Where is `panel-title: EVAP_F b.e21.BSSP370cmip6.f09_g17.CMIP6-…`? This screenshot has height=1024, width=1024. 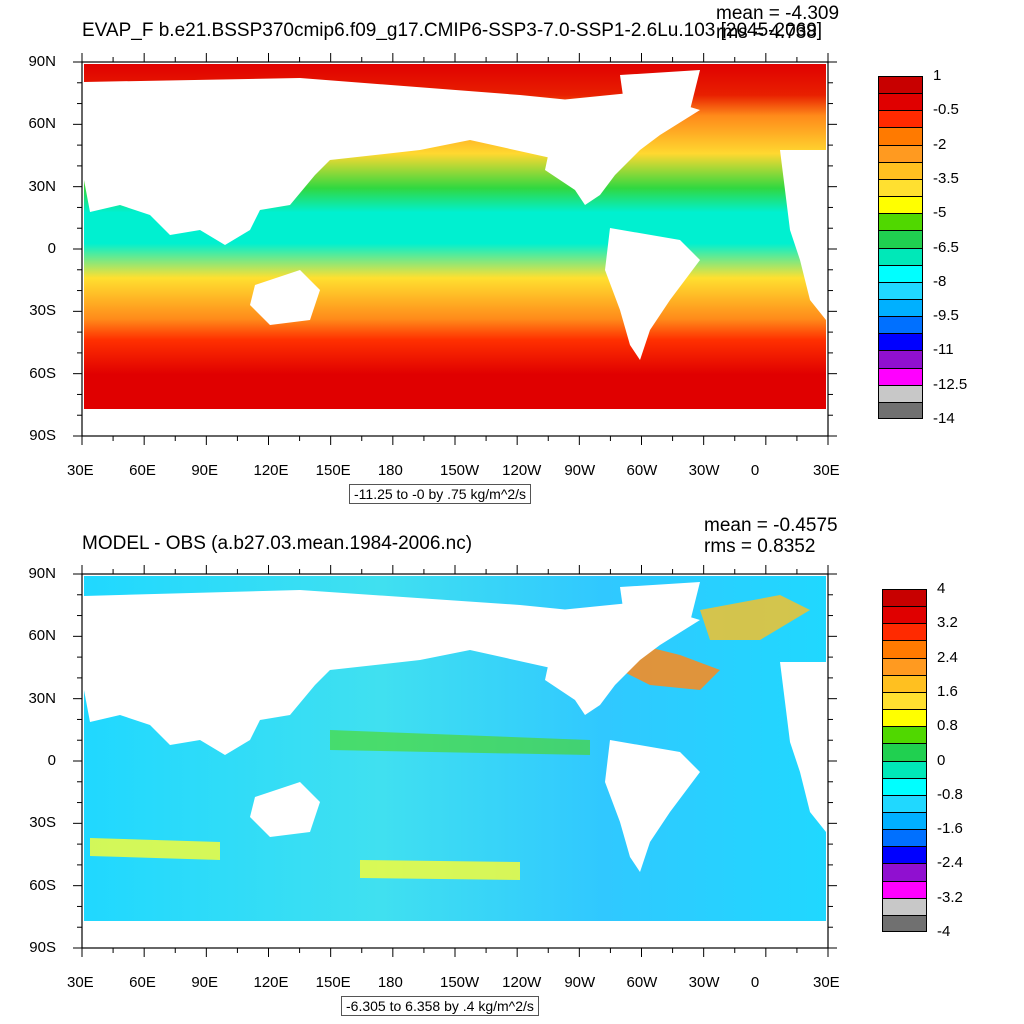 panel-title: EVAP_F b.e21.BSSP370cmip6.f09_g17.CMIP6-… is located at coordinates (452, 30).